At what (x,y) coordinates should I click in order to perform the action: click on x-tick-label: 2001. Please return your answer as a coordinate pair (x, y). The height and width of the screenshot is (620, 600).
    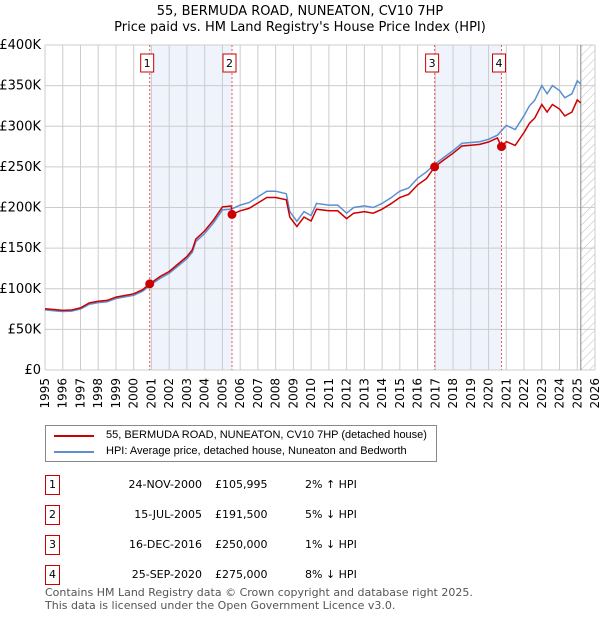
    Looking at the image, I should click on (151, 393).